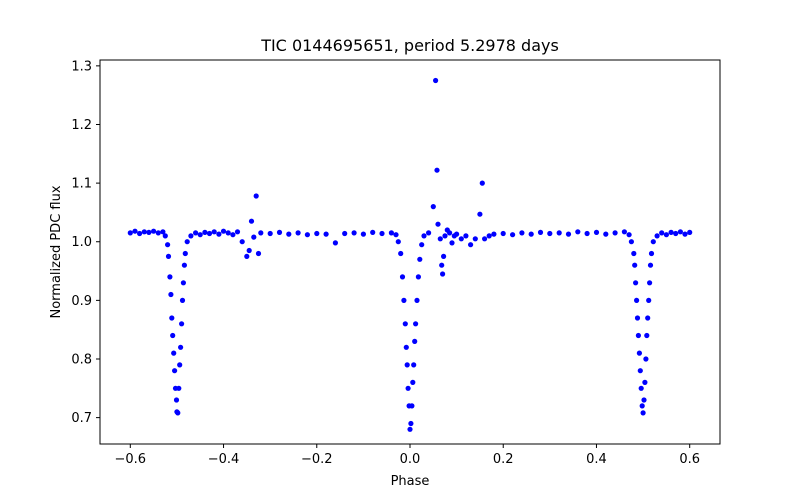  I want to click on x-axis-ticks: −0.6 −0.4 −0.2 0.0 0.2 0.4 0.6, so click(407, 455).